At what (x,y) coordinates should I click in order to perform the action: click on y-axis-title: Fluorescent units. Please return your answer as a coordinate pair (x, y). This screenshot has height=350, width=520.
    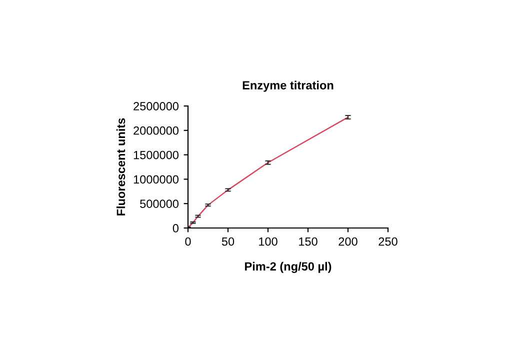
    Looking at the image, I should click on (121, 167).